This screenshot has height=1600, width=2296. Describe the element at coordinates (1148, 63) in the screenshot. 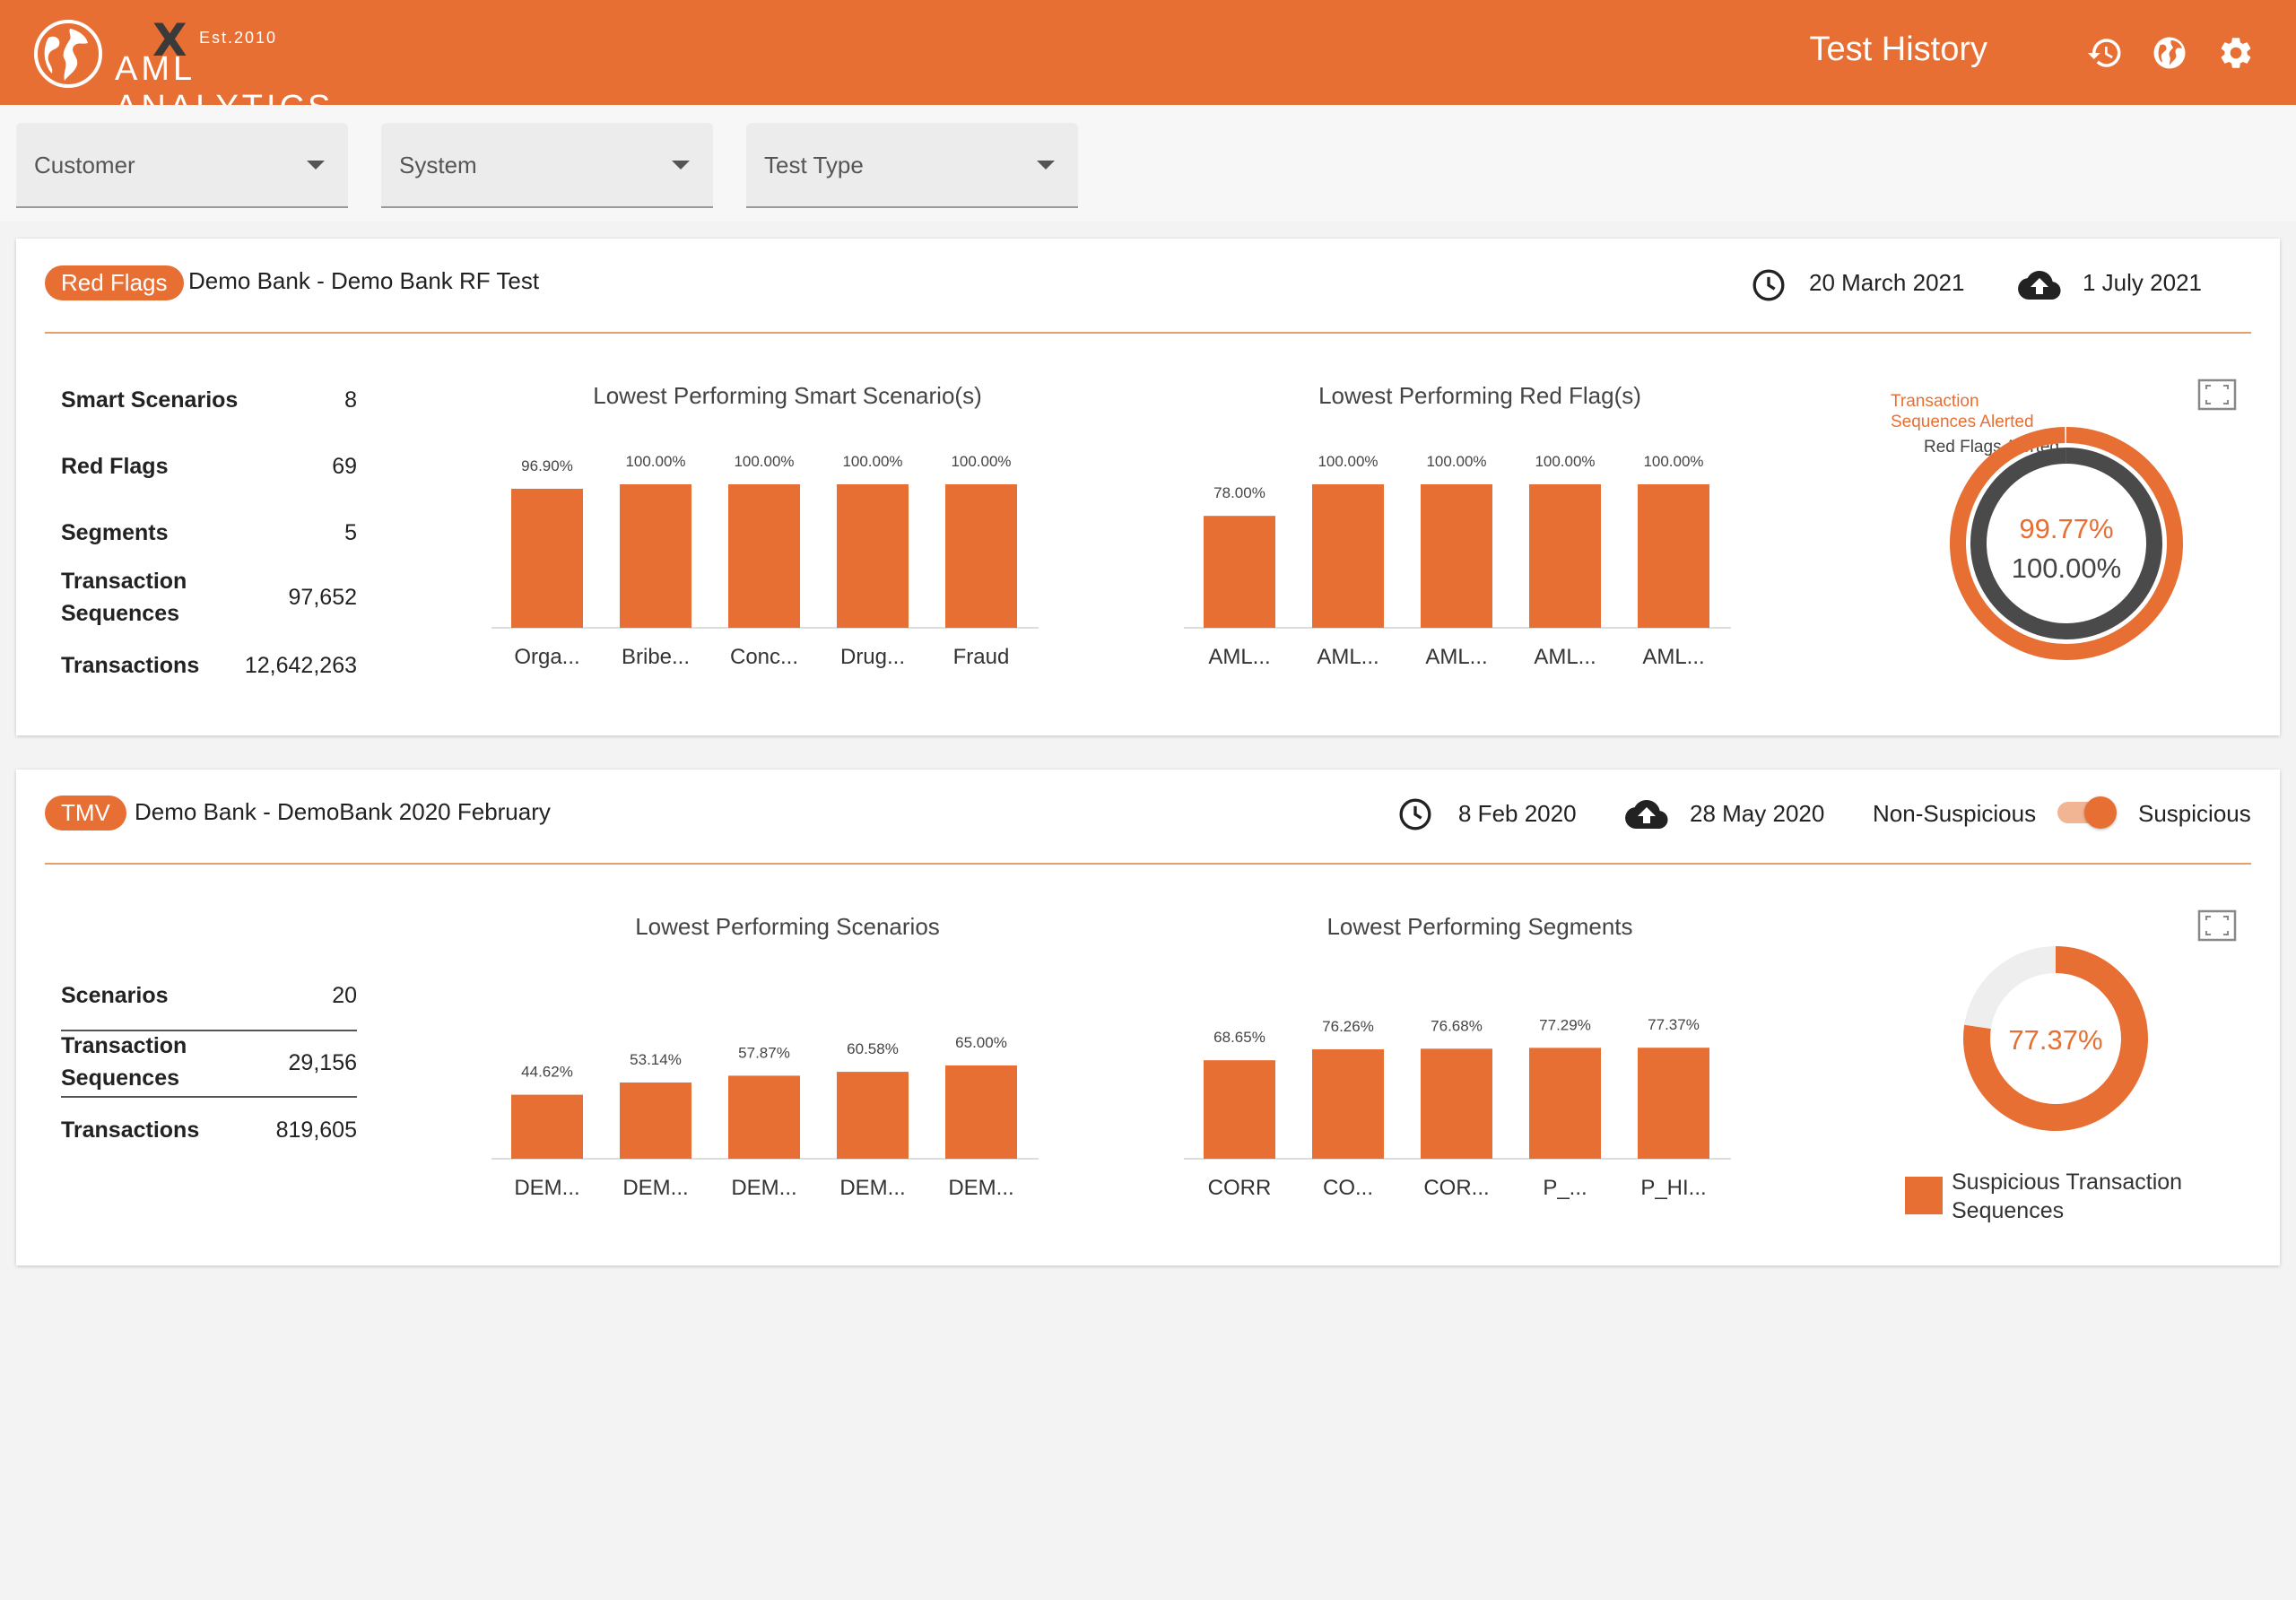

I see `app-header: X Est.2010 AML ANALYTICS Test History` at that location.